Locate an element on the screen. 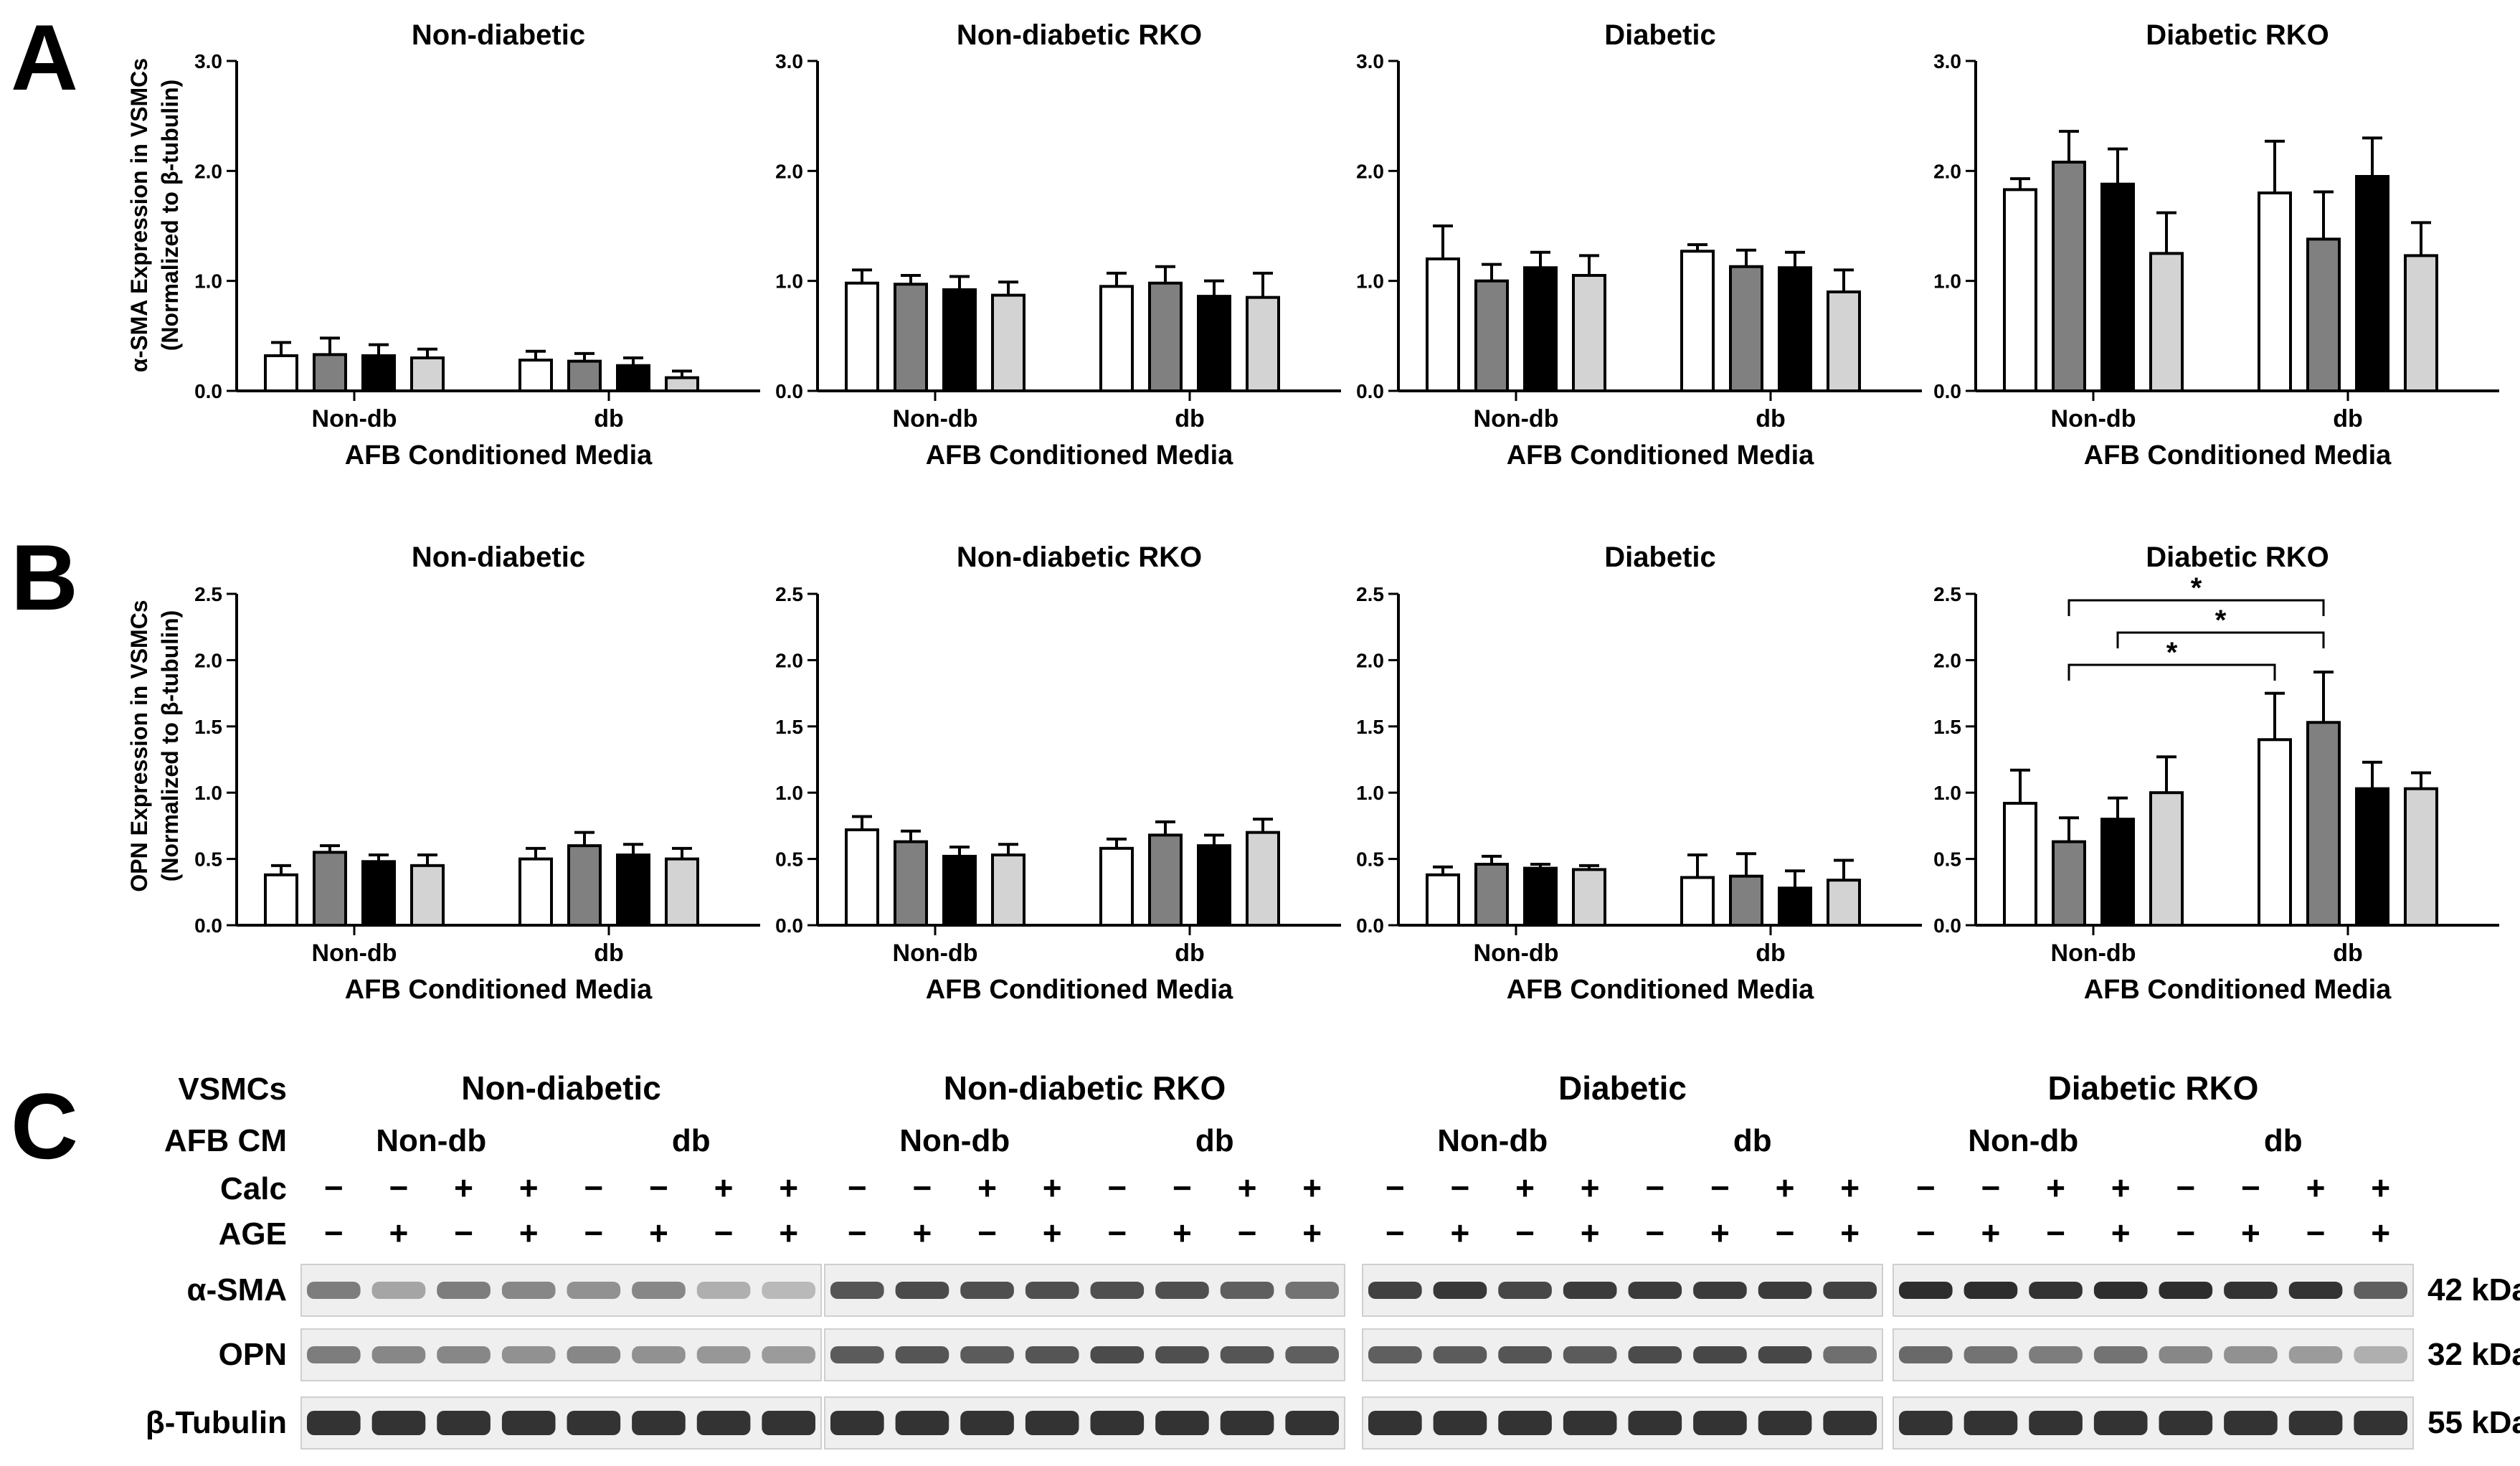  y-tick-label: 3.0 is located at coordinates (208, 61).